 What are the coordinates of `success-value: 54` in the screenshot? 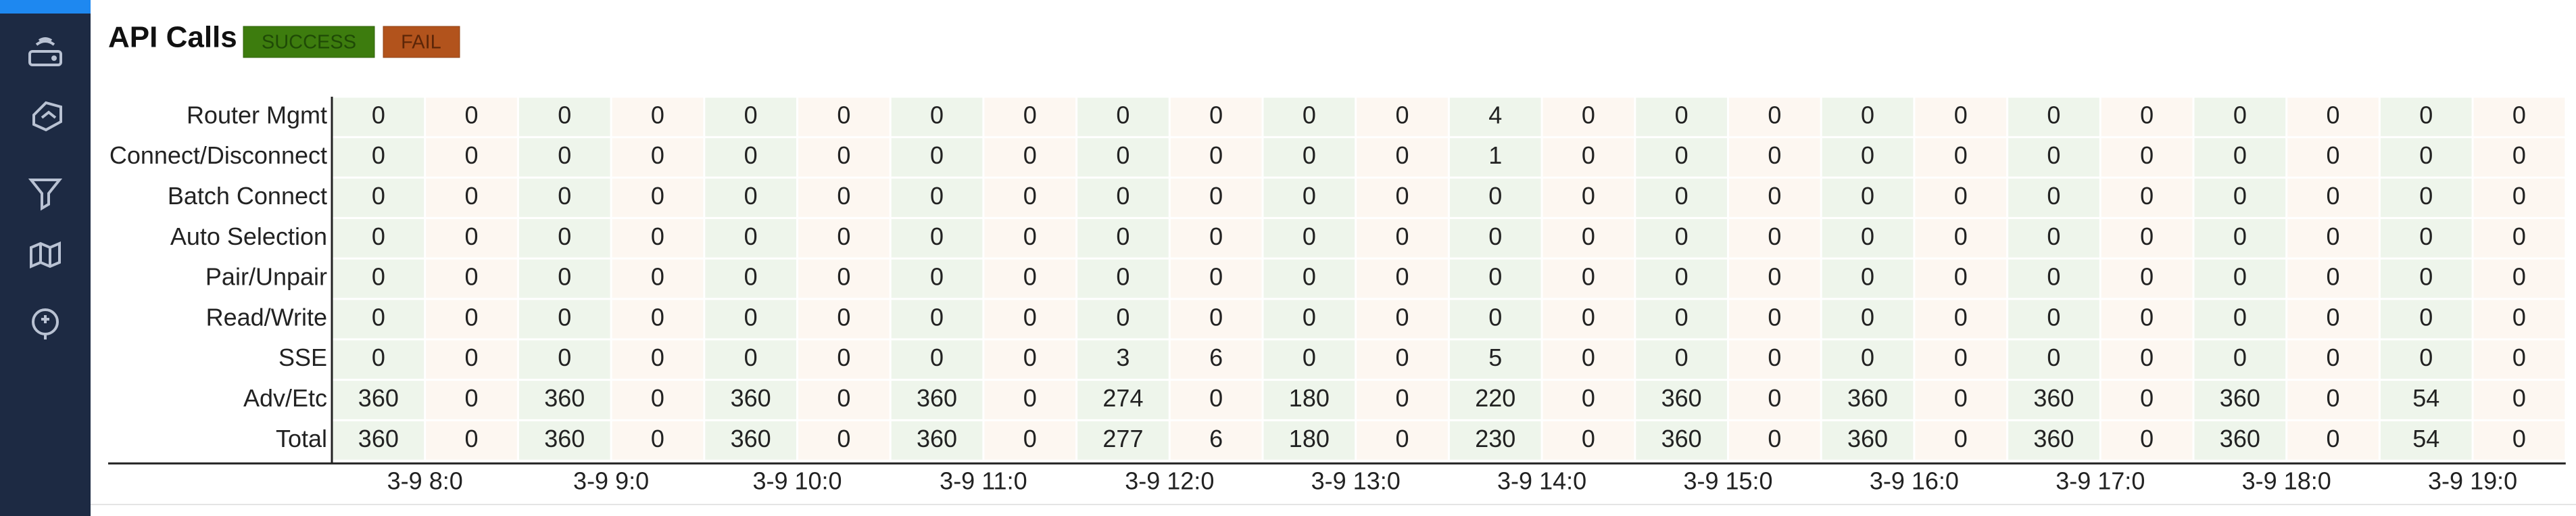 It's located at (2425, 398).